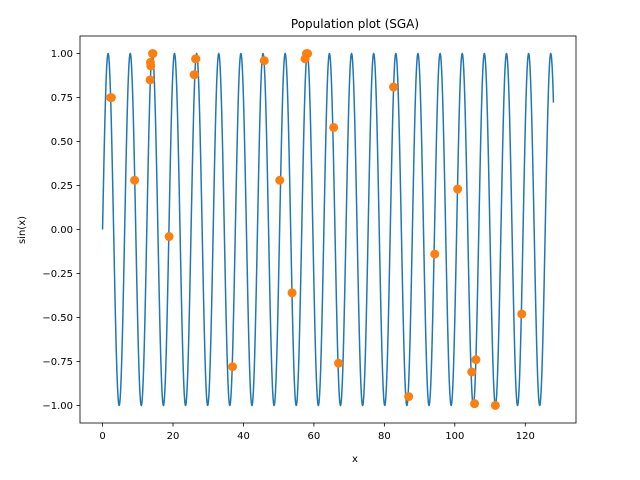 The height and width of the screenshot is (480, 640). Describe the element at coordinates (314, 436) in the screenshot. I see `x-tick-label-3: 60` at that location.